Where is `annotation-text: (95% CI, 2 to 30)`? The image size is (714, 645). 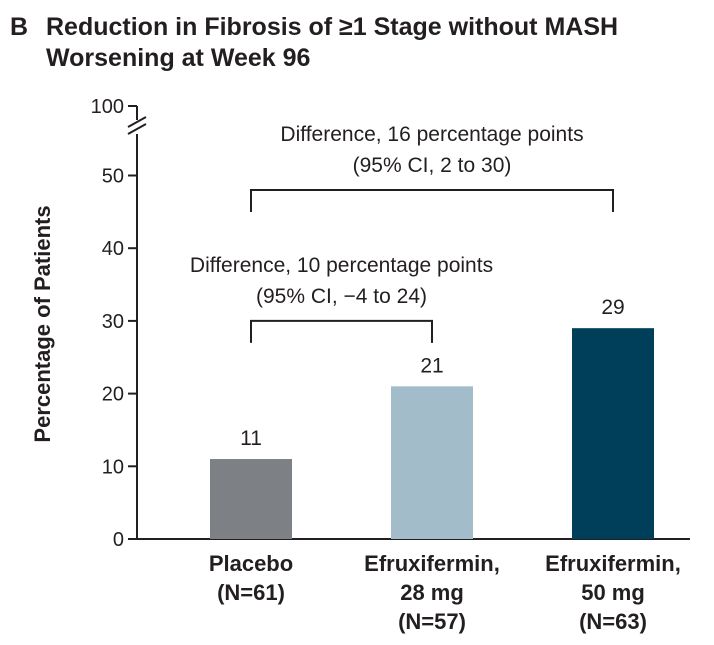
annotation-text: (95% CI, 2 to 30) is located at coordinates (432, 165).